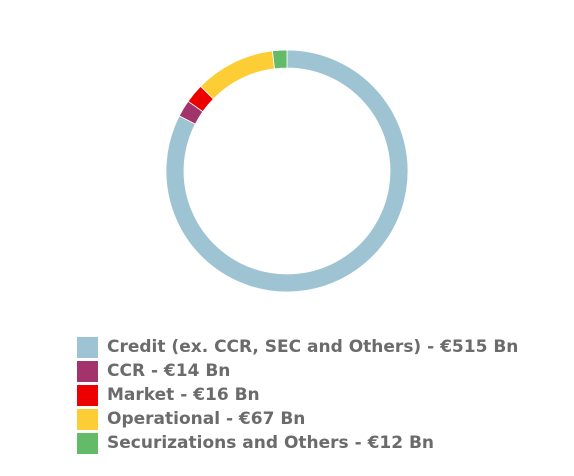 The image size is (574, 476). Describe the element at coordinates (87, 419) in the screenshot. I see `legend-swatch-operational` at that location.